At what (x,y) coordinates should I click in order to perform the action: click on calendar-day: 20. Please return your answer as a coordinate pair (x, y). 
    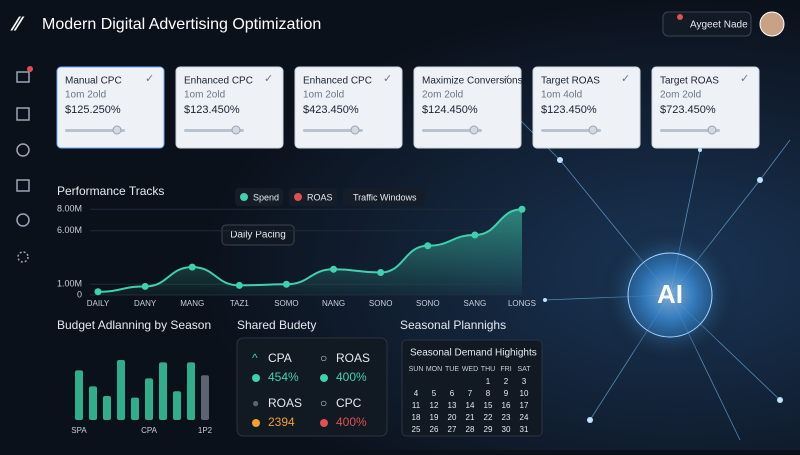
    Looking at the image, I should click on (452, 417).